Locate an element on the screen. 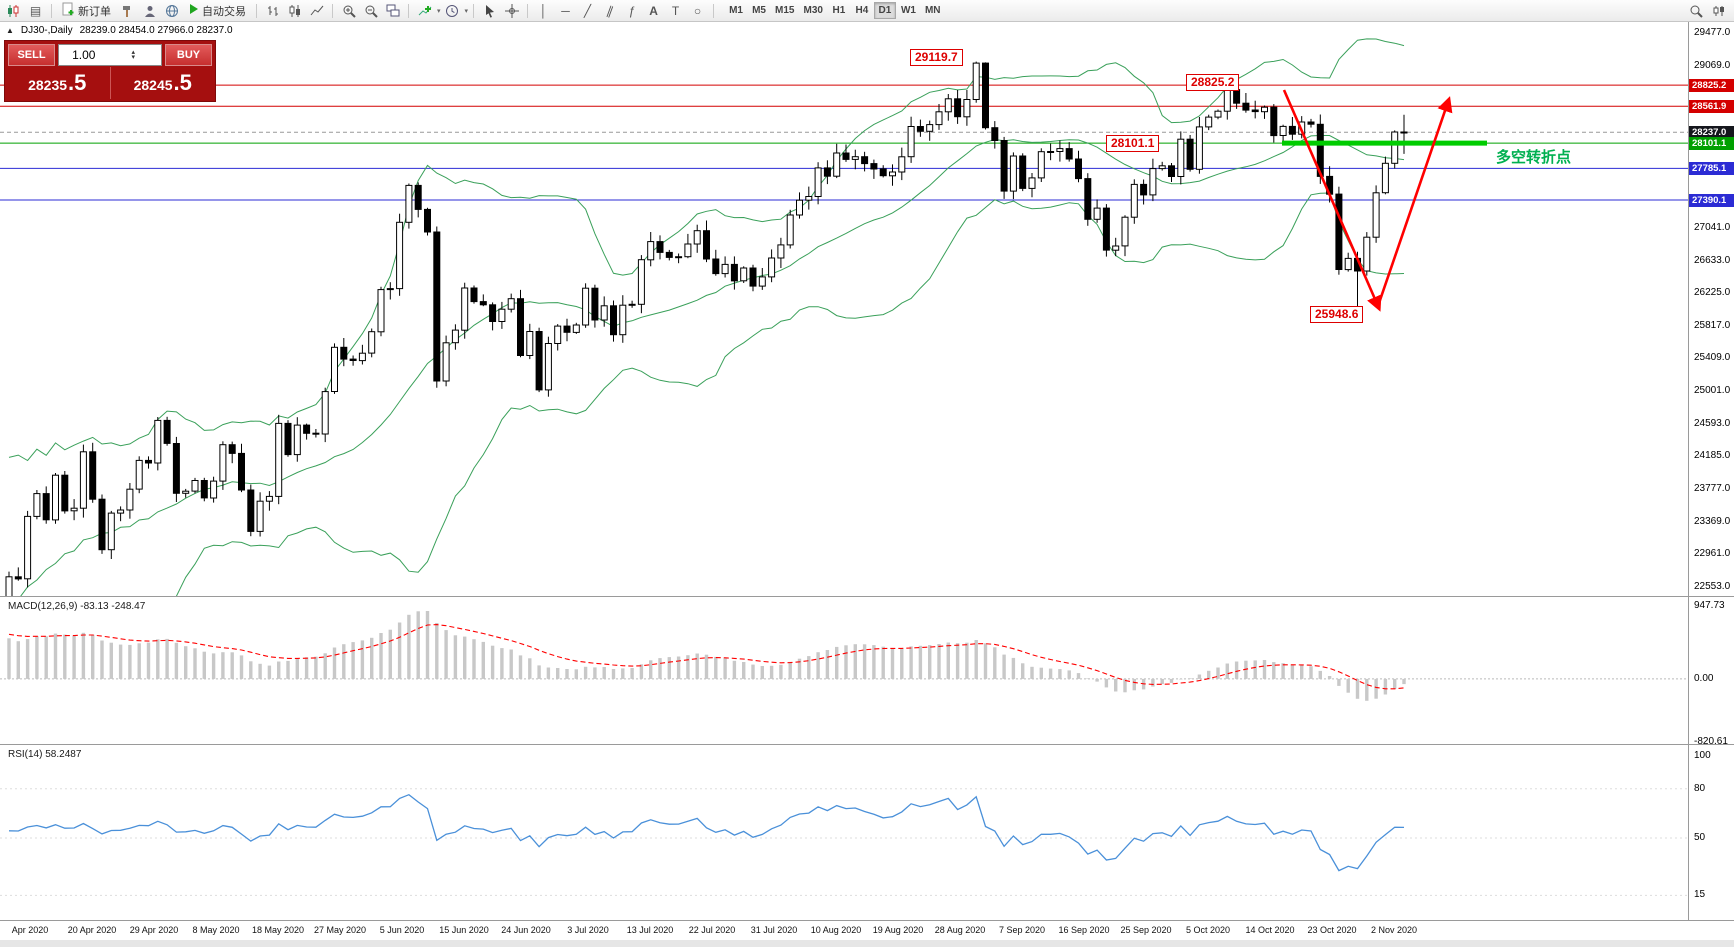  period-clock-icon is located at coordinates (452, 11).